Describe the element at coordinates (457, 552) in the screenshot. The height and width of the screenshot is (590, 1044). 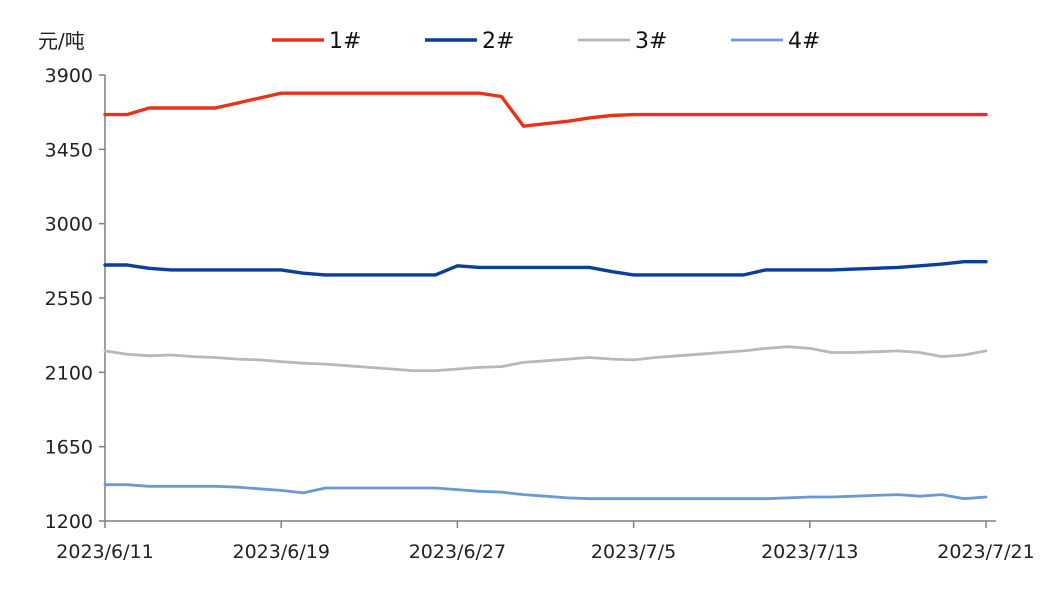
I see `x-tick-label: 2023/6/27` at that location.